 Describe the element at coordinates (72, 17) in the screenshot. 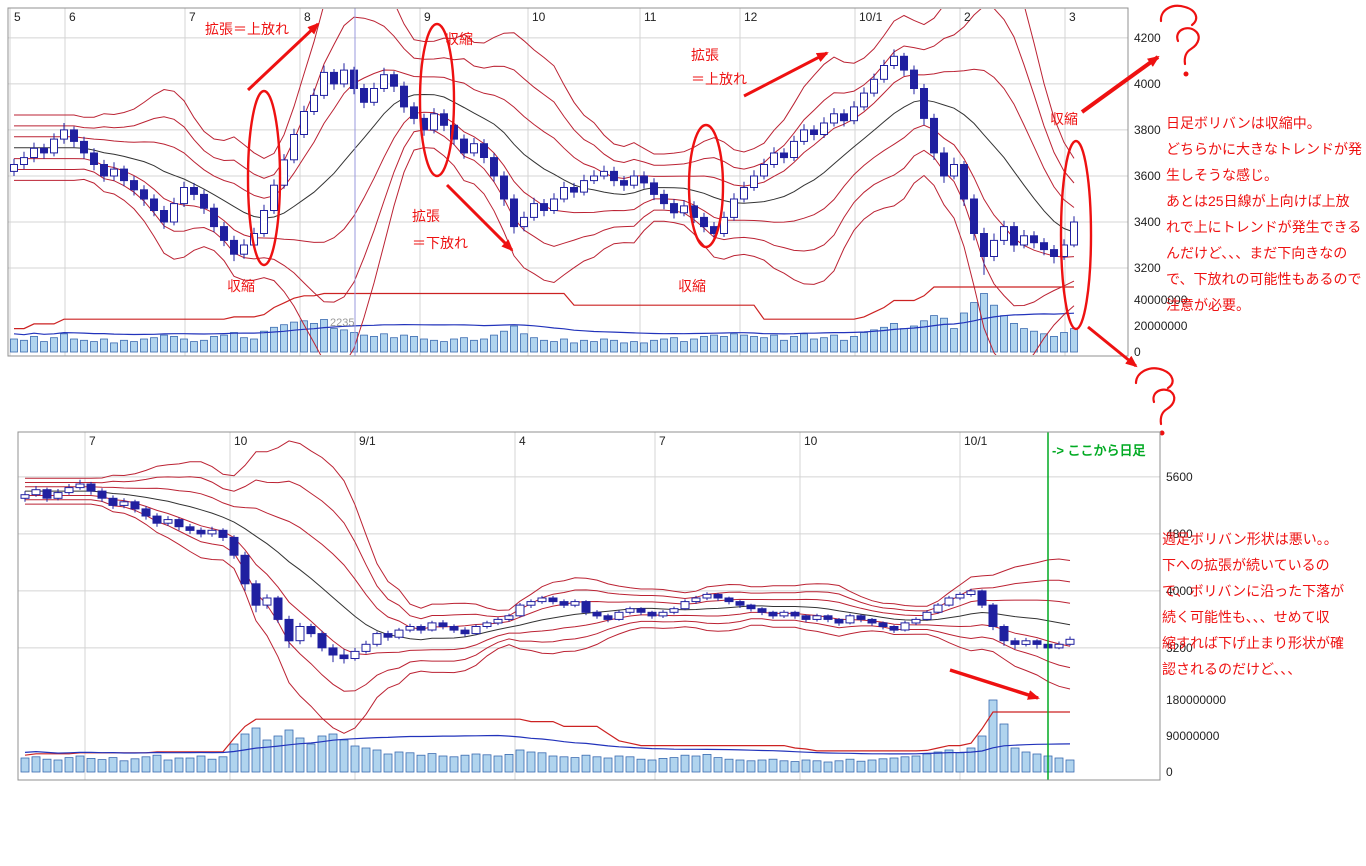

I see `x-tick-label: 6` at that location.